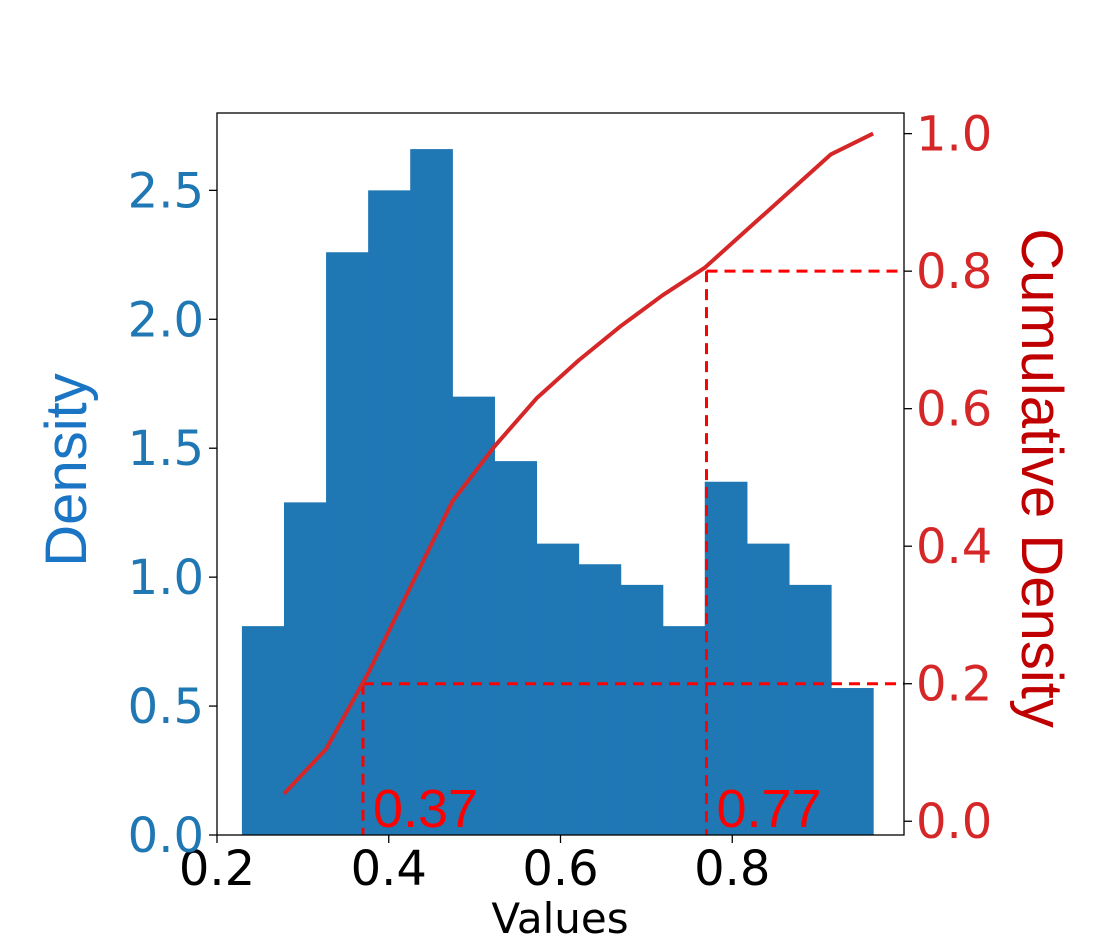 The image size is (1104, 937). I want to click on x-axis: 0.2 0.4 0.6 0.8, so click(474, 866).